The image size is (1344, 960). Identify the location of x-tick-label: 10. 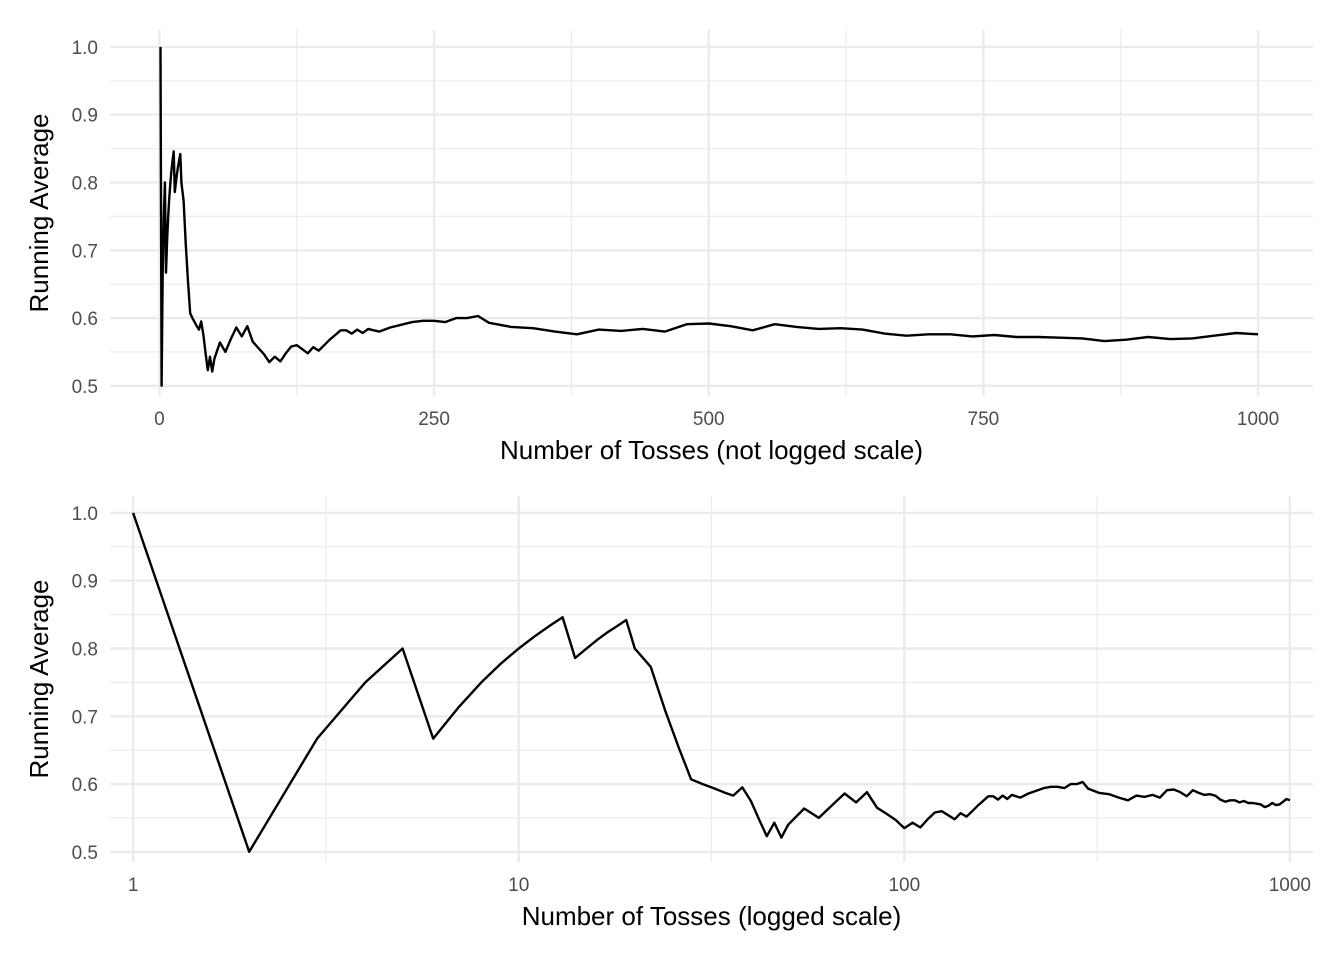
(518, 885).